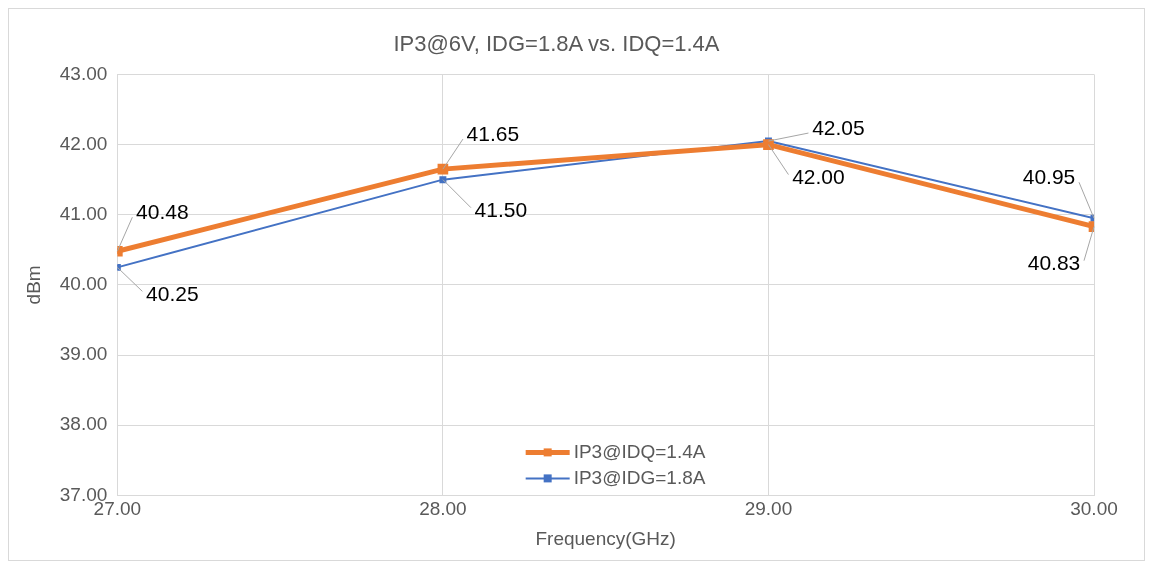 Image resolution: width=1153 pixels, height=569 pixels. I want to click on y-tick-label: 41.00, so click(83, 213).